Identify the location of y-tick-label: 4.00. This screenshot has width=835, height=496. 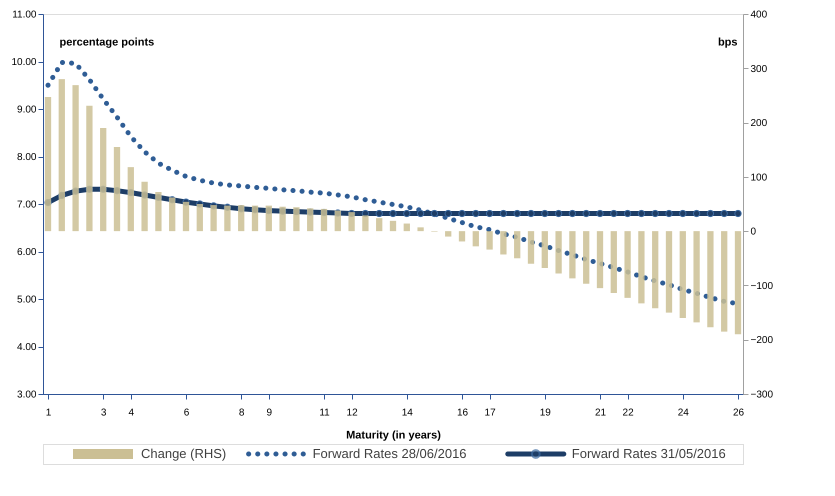
(27, 347).